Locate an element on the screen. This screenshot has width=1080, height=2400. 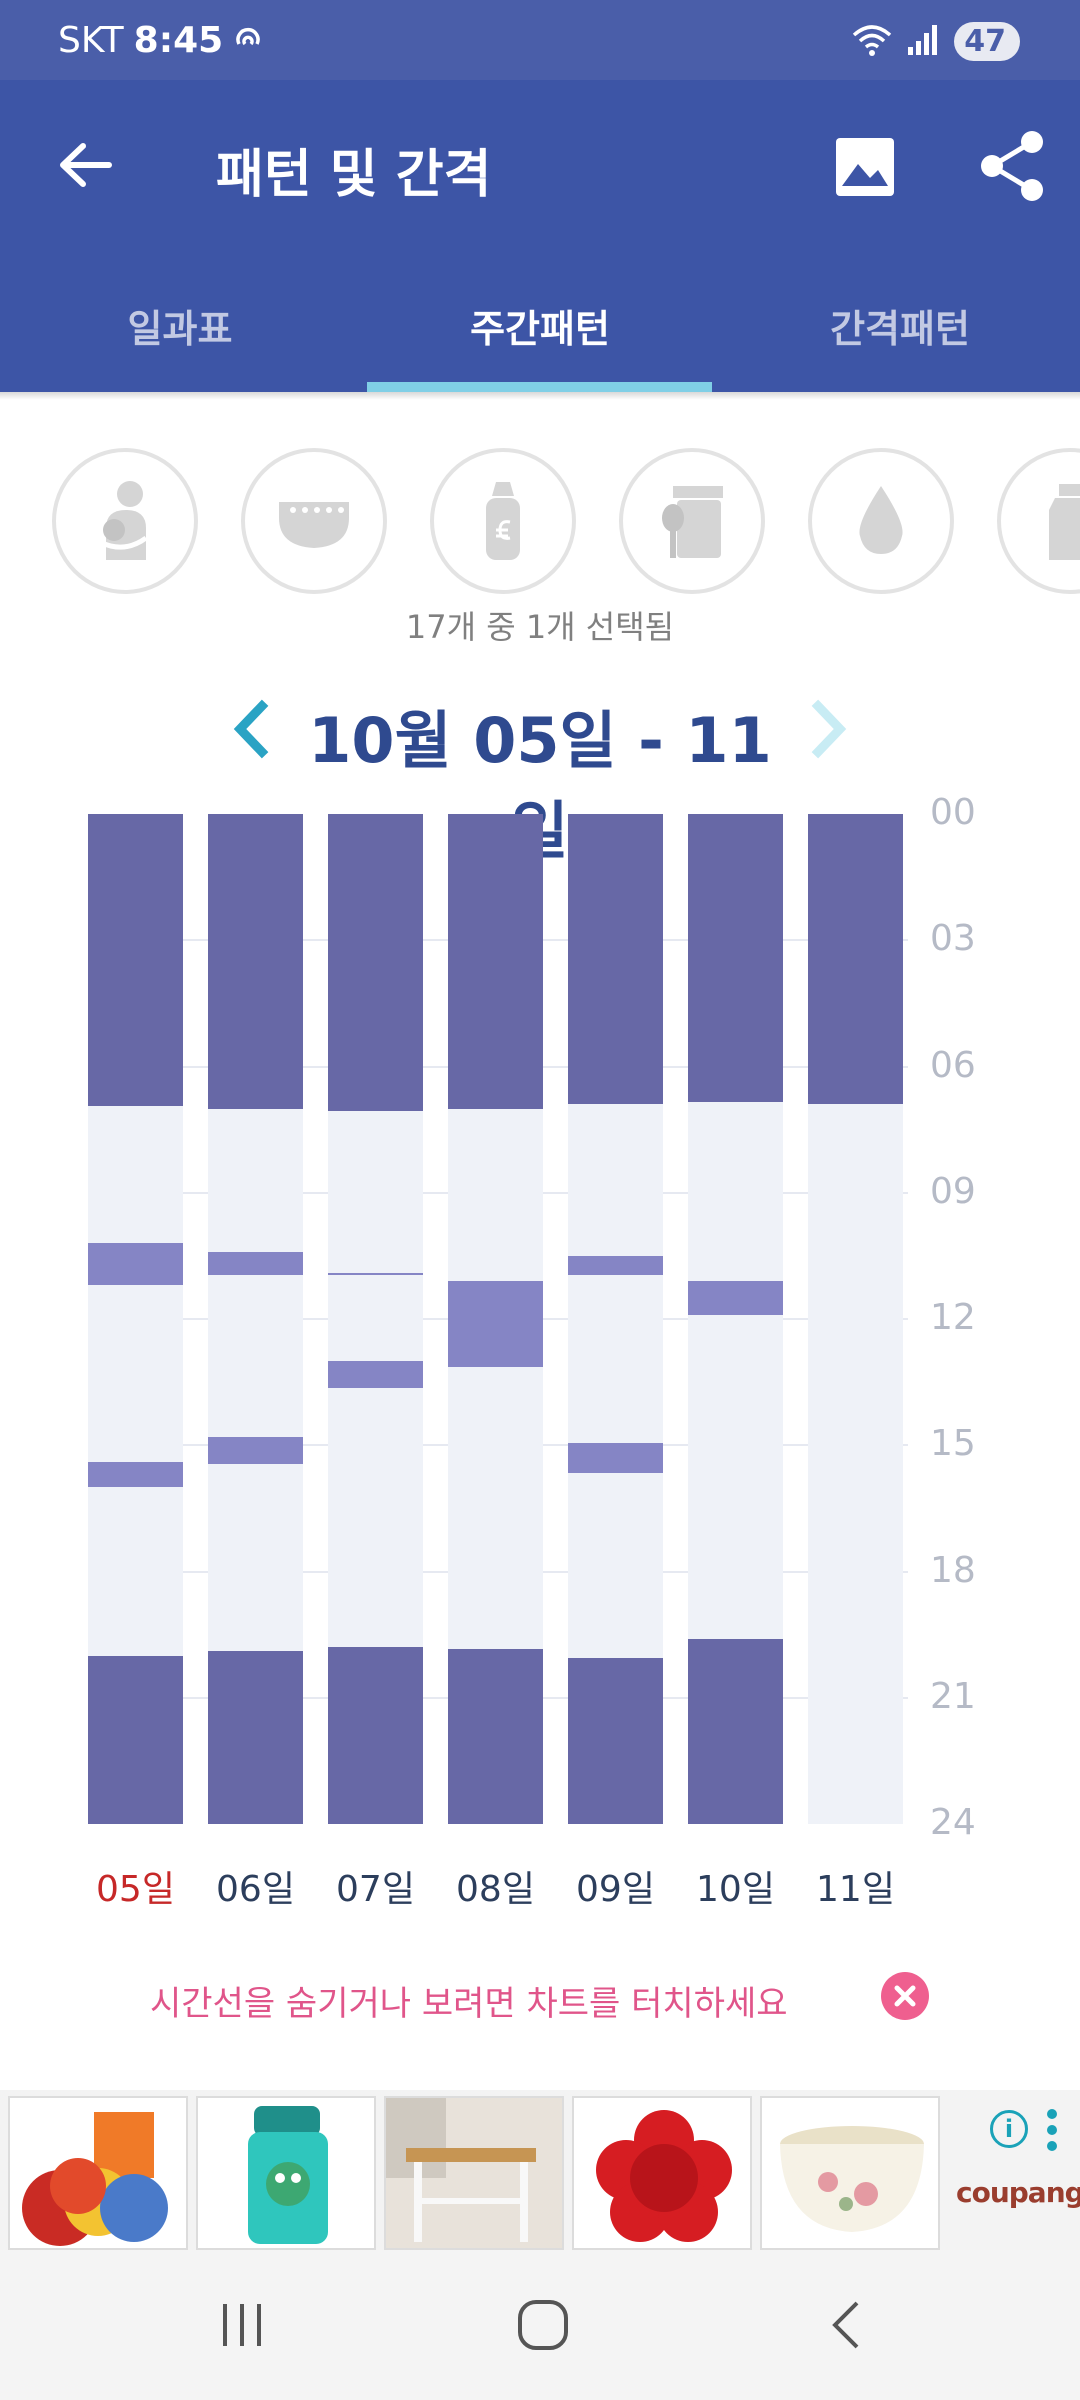
sync-icon is located at coordinates (250, 40).